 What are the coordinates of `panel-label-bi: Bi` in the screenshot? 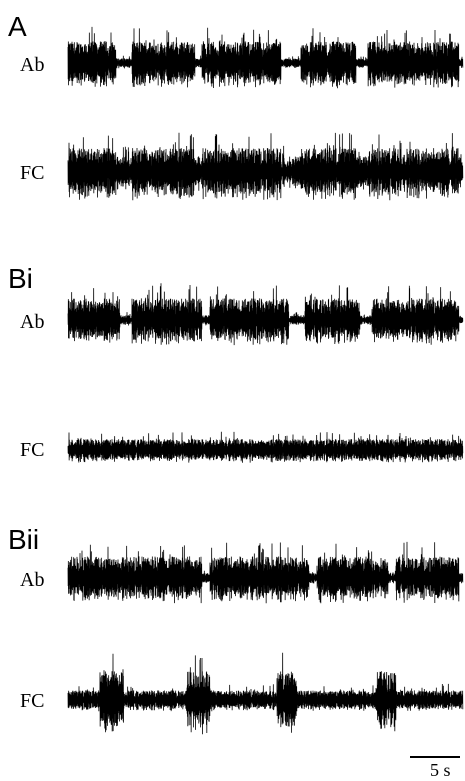 It's located at (20, 278).